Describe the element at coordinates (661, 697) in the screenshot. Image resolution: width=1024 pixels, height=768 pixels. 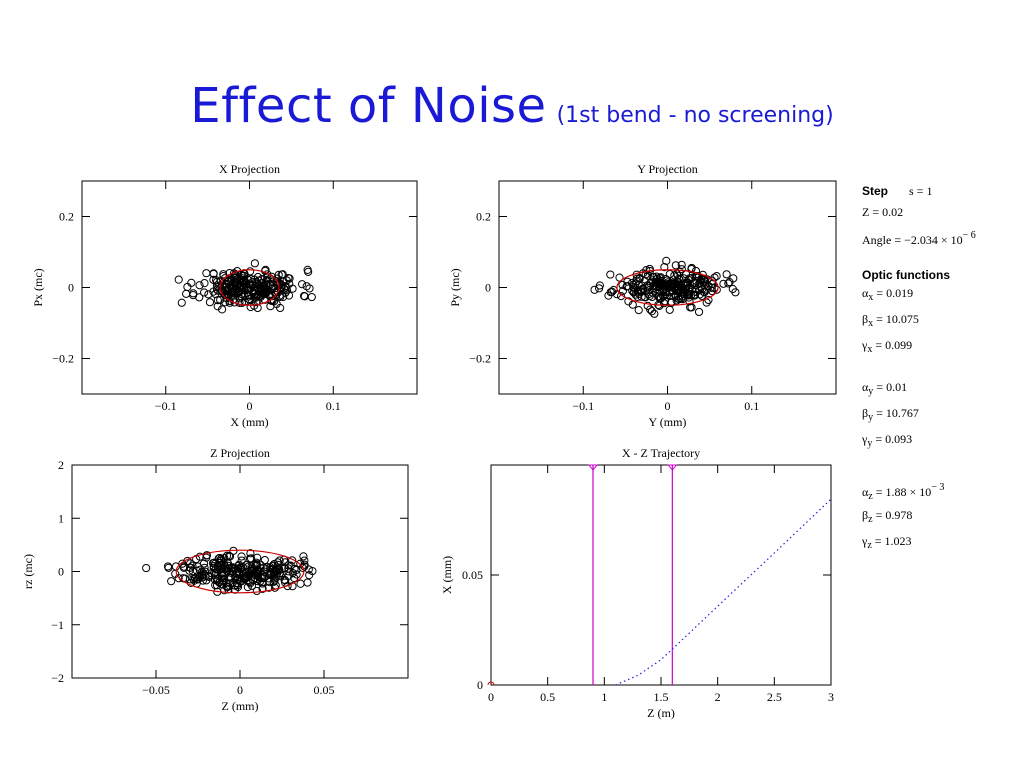
I see `xztraj-xtick-label: 1.5` at that location.